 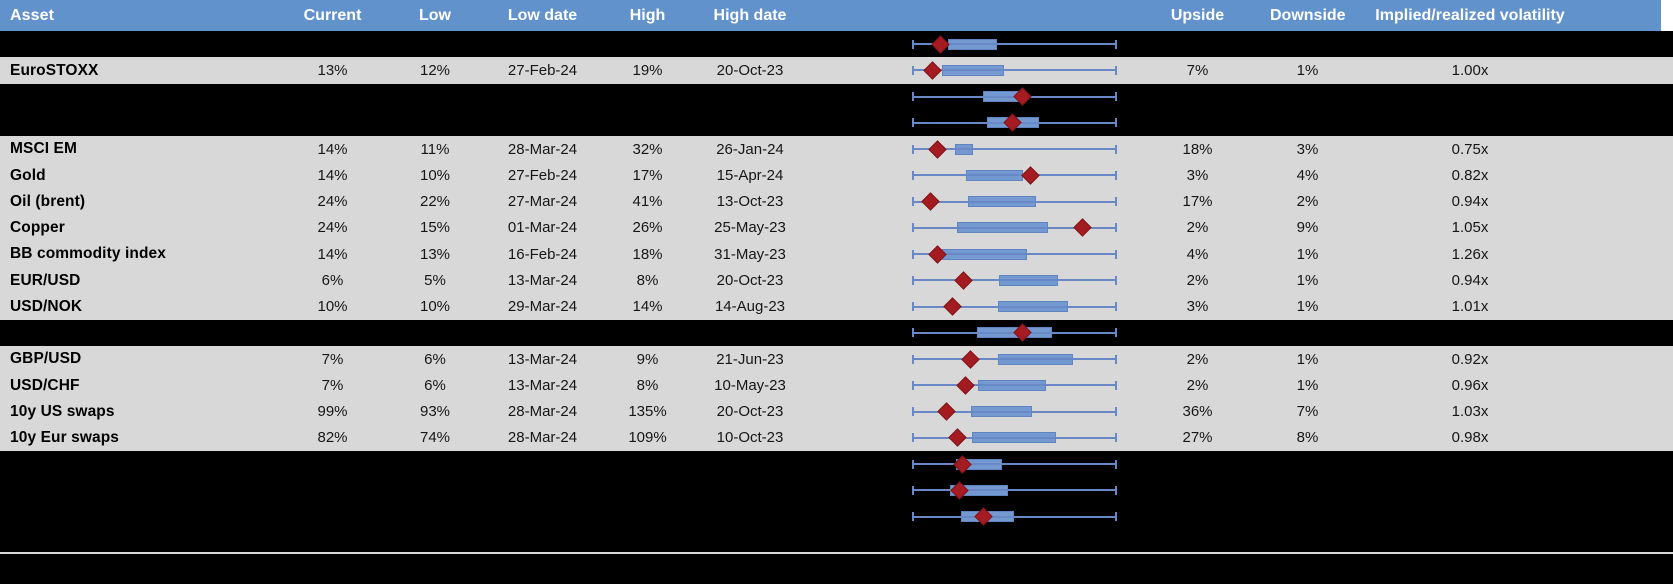 I want to click on cell-label: Copper, so click(x=37, y=228).